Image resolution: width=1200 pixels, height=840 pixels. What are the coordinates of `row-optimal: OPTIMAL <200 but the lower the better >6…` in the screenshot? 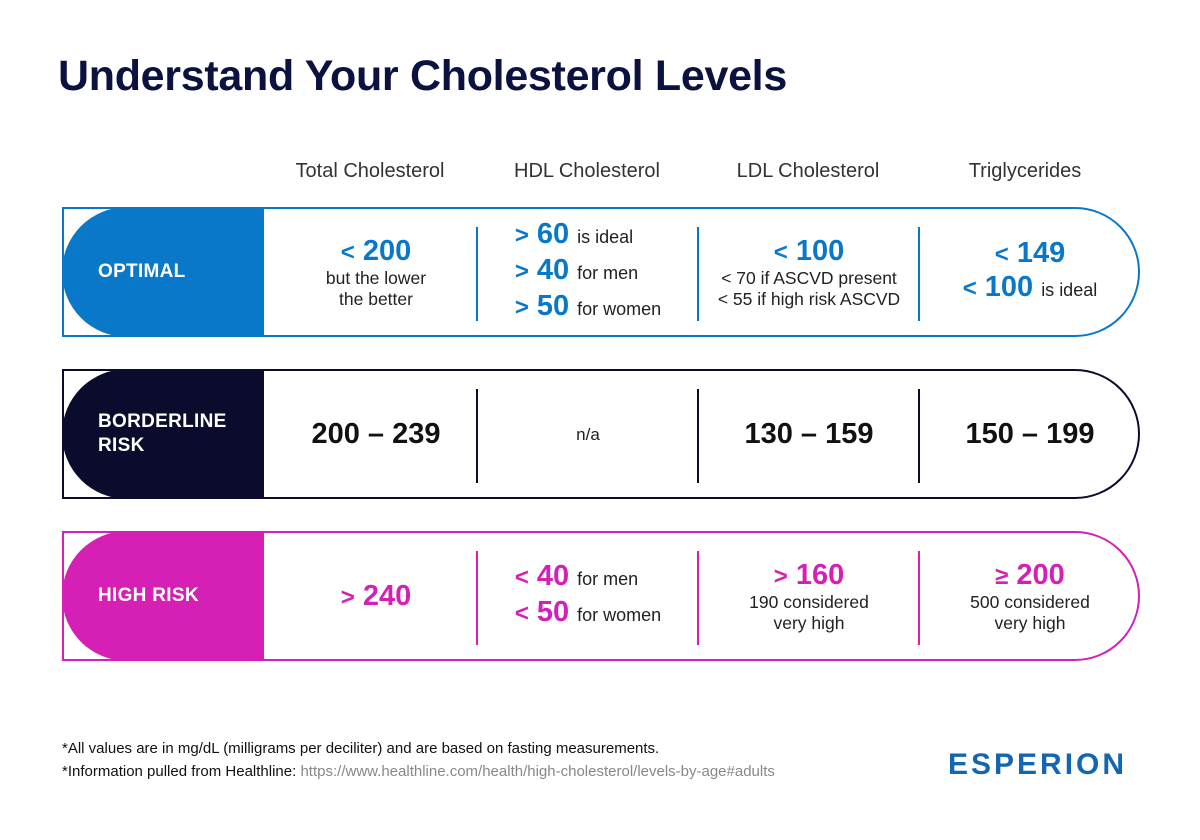 It's located at (601, 272).